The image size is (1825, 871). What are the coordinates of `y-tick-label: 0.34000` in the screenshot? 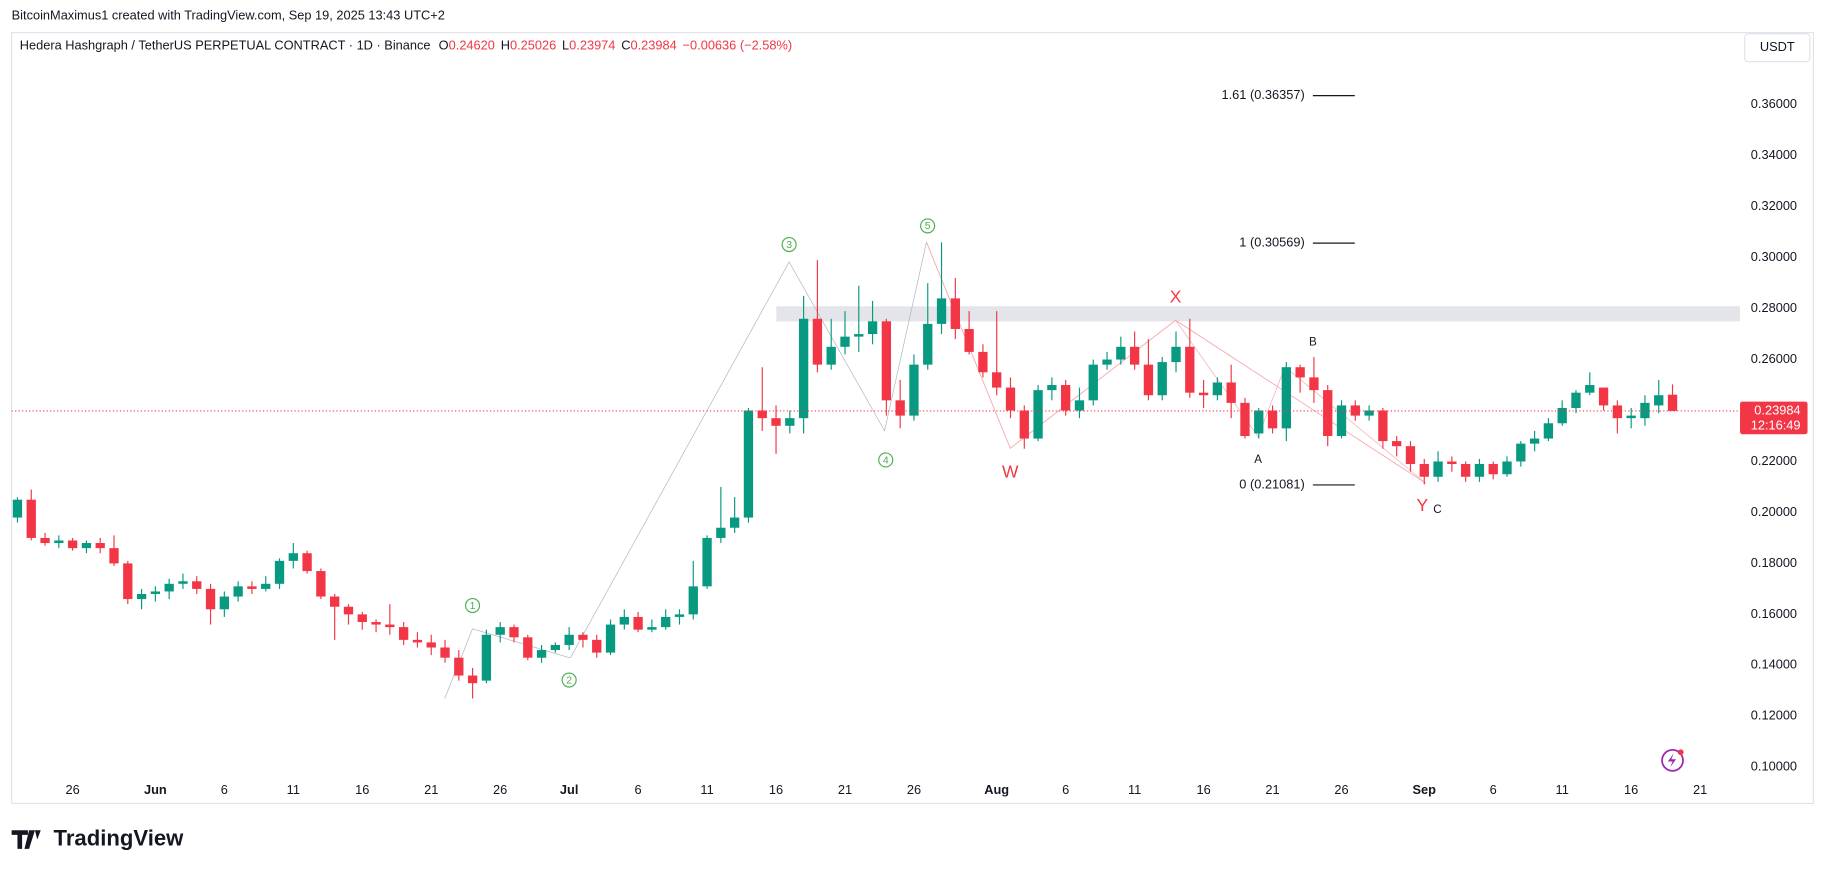 It's located at (1774, 154).